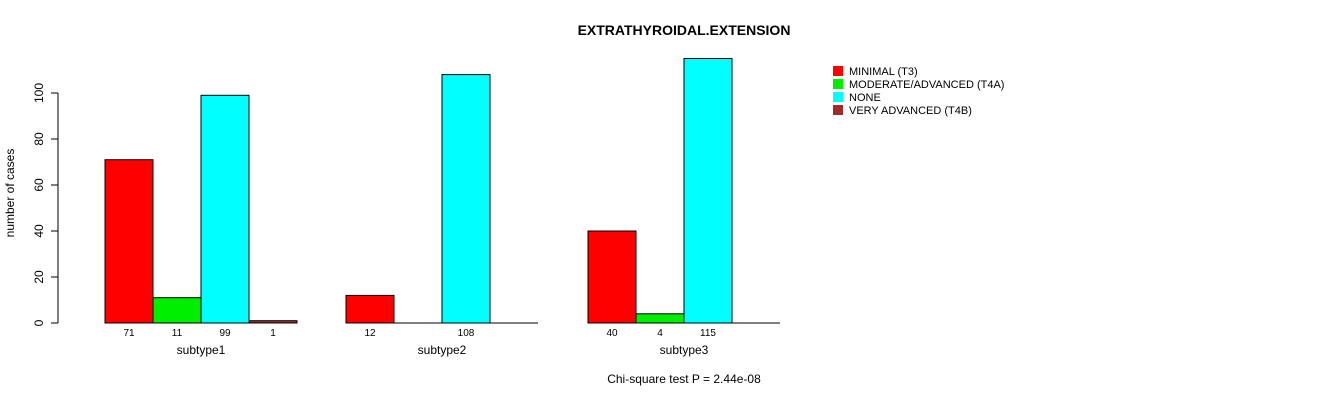  What do you see at coordinates (660, 333) in the screenshot?
I see `bar-value-label: 4` at bounding box center [660, 333].